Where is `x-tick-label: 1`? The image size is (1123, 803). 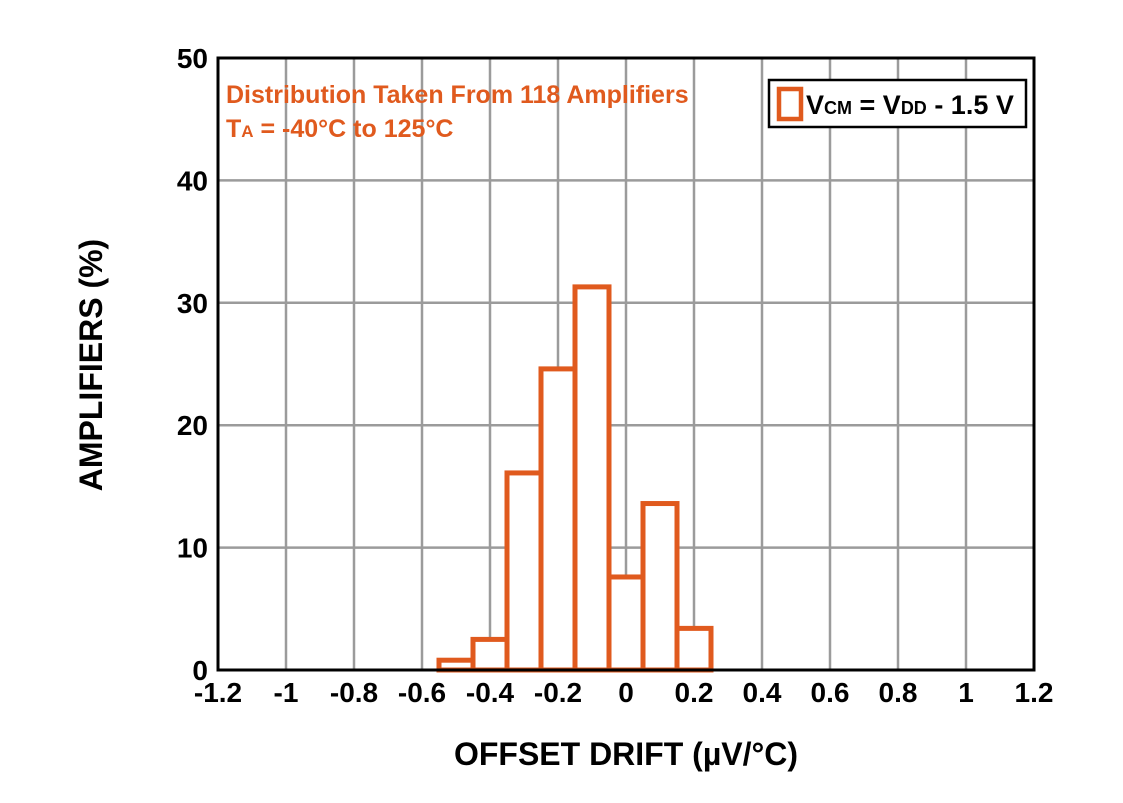 x-tick-label: 1 is located at coordinates (966, 692).